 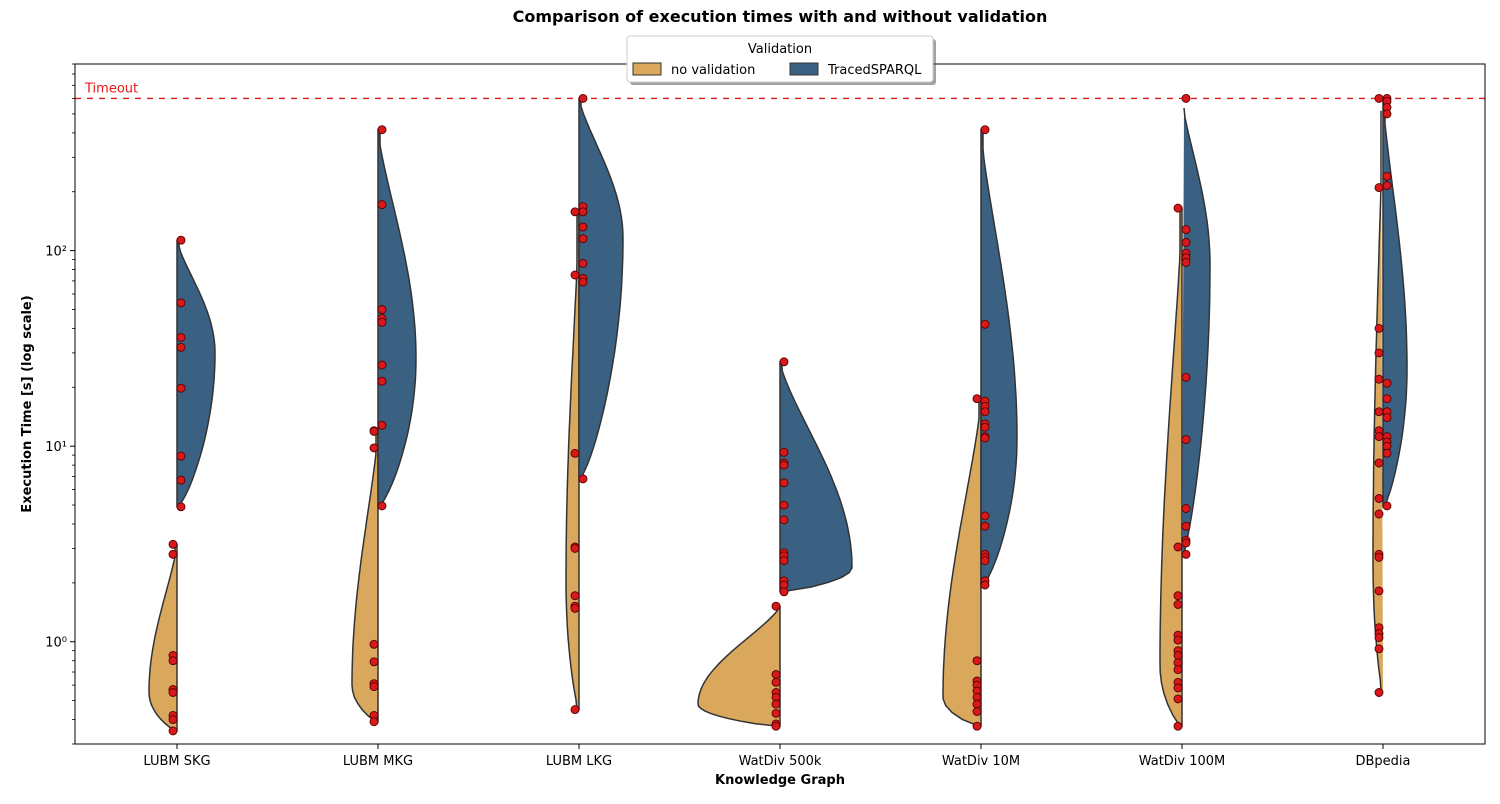 I want to click on x-tick-label: LUBM LKG, so click(x=579, y=761).